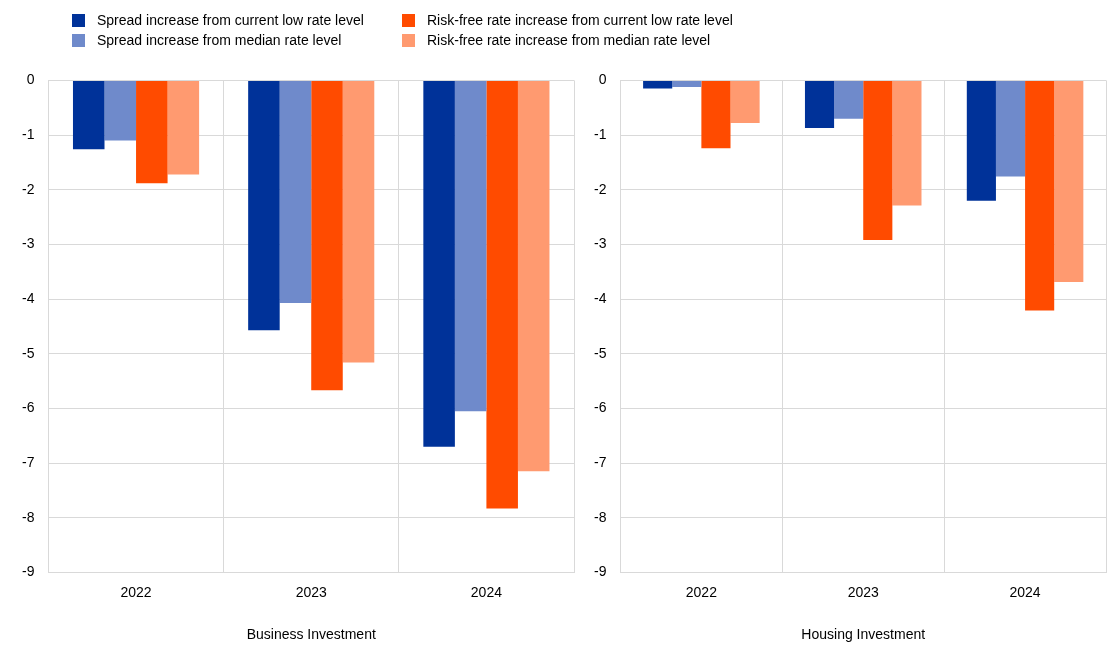 The image size is (1120, 658). What do you see at coordinates (580, 20) in the screenshot?
I see `legend-label: Risk-free rate increase from current low rate level` at bounding box center [580, 20].